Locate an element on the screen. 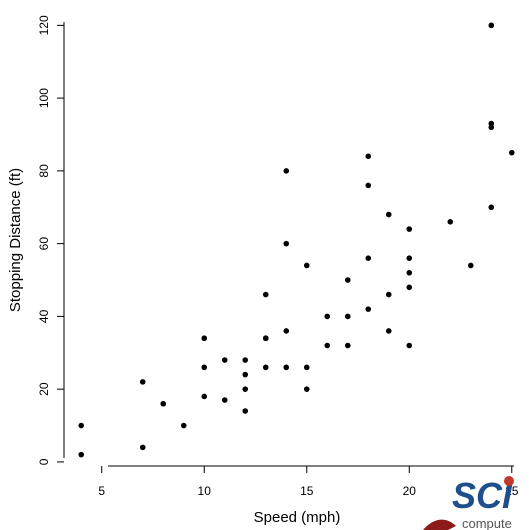 Image resolution: width=529 pixels, height=530 pixels. x-tick-label: 10 is located at coordinates (205, 491).